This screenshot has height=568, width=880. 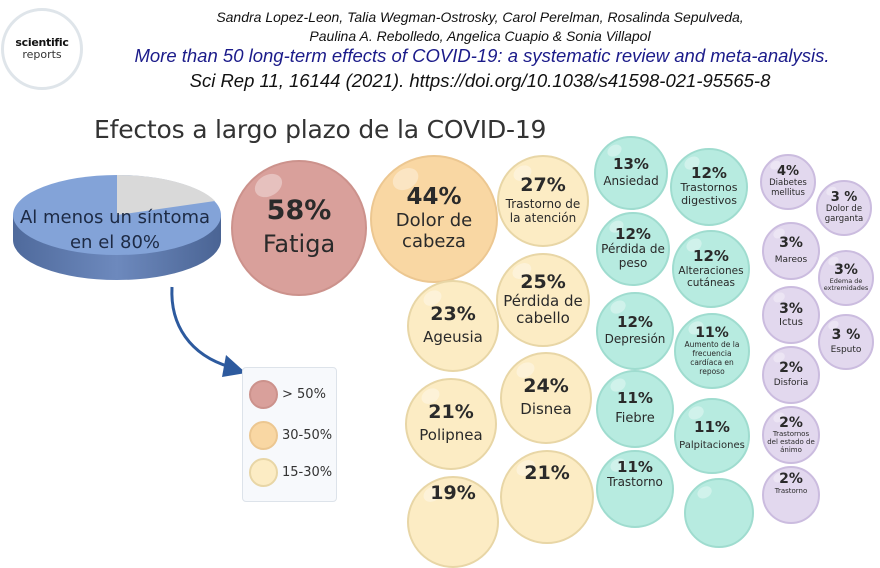 I want to click on bubble-edema: 3% Edema de extremidades, so click(x=846, y=278).